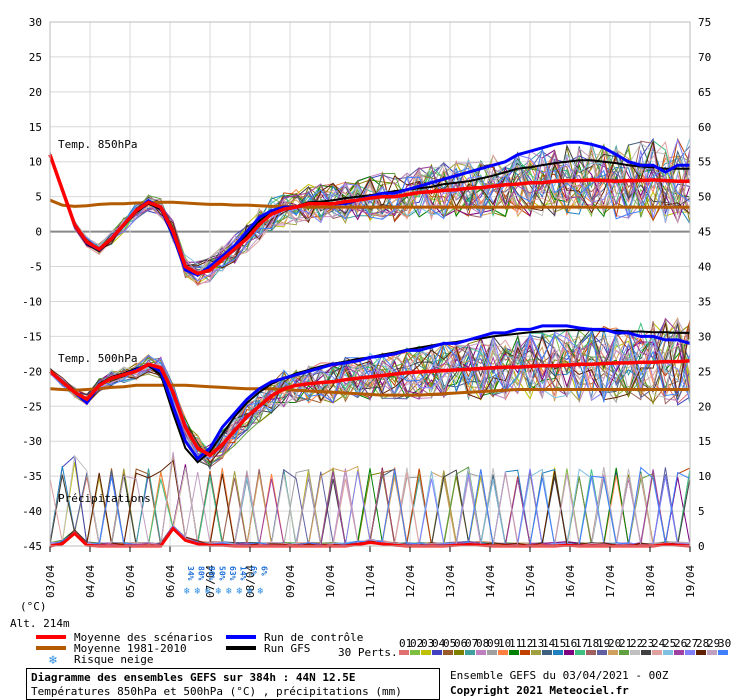  What do you see at coordinates (170, 581) in the screenshot?
I see `x-tick-label: 06/04` at bounding box center [170, 581].